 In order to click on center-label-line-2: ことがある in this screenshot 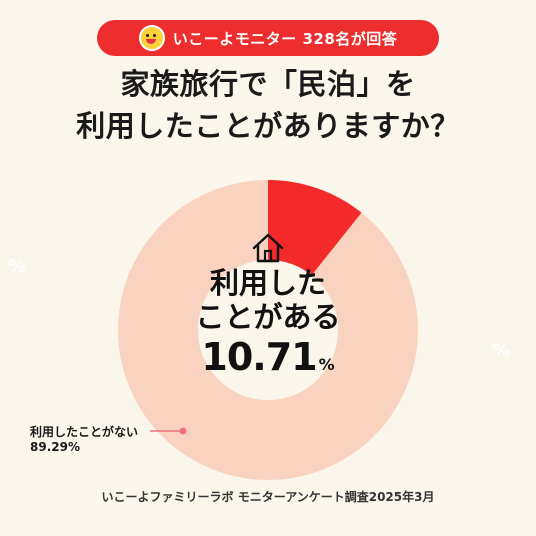, I will do `click(268, 317)`.